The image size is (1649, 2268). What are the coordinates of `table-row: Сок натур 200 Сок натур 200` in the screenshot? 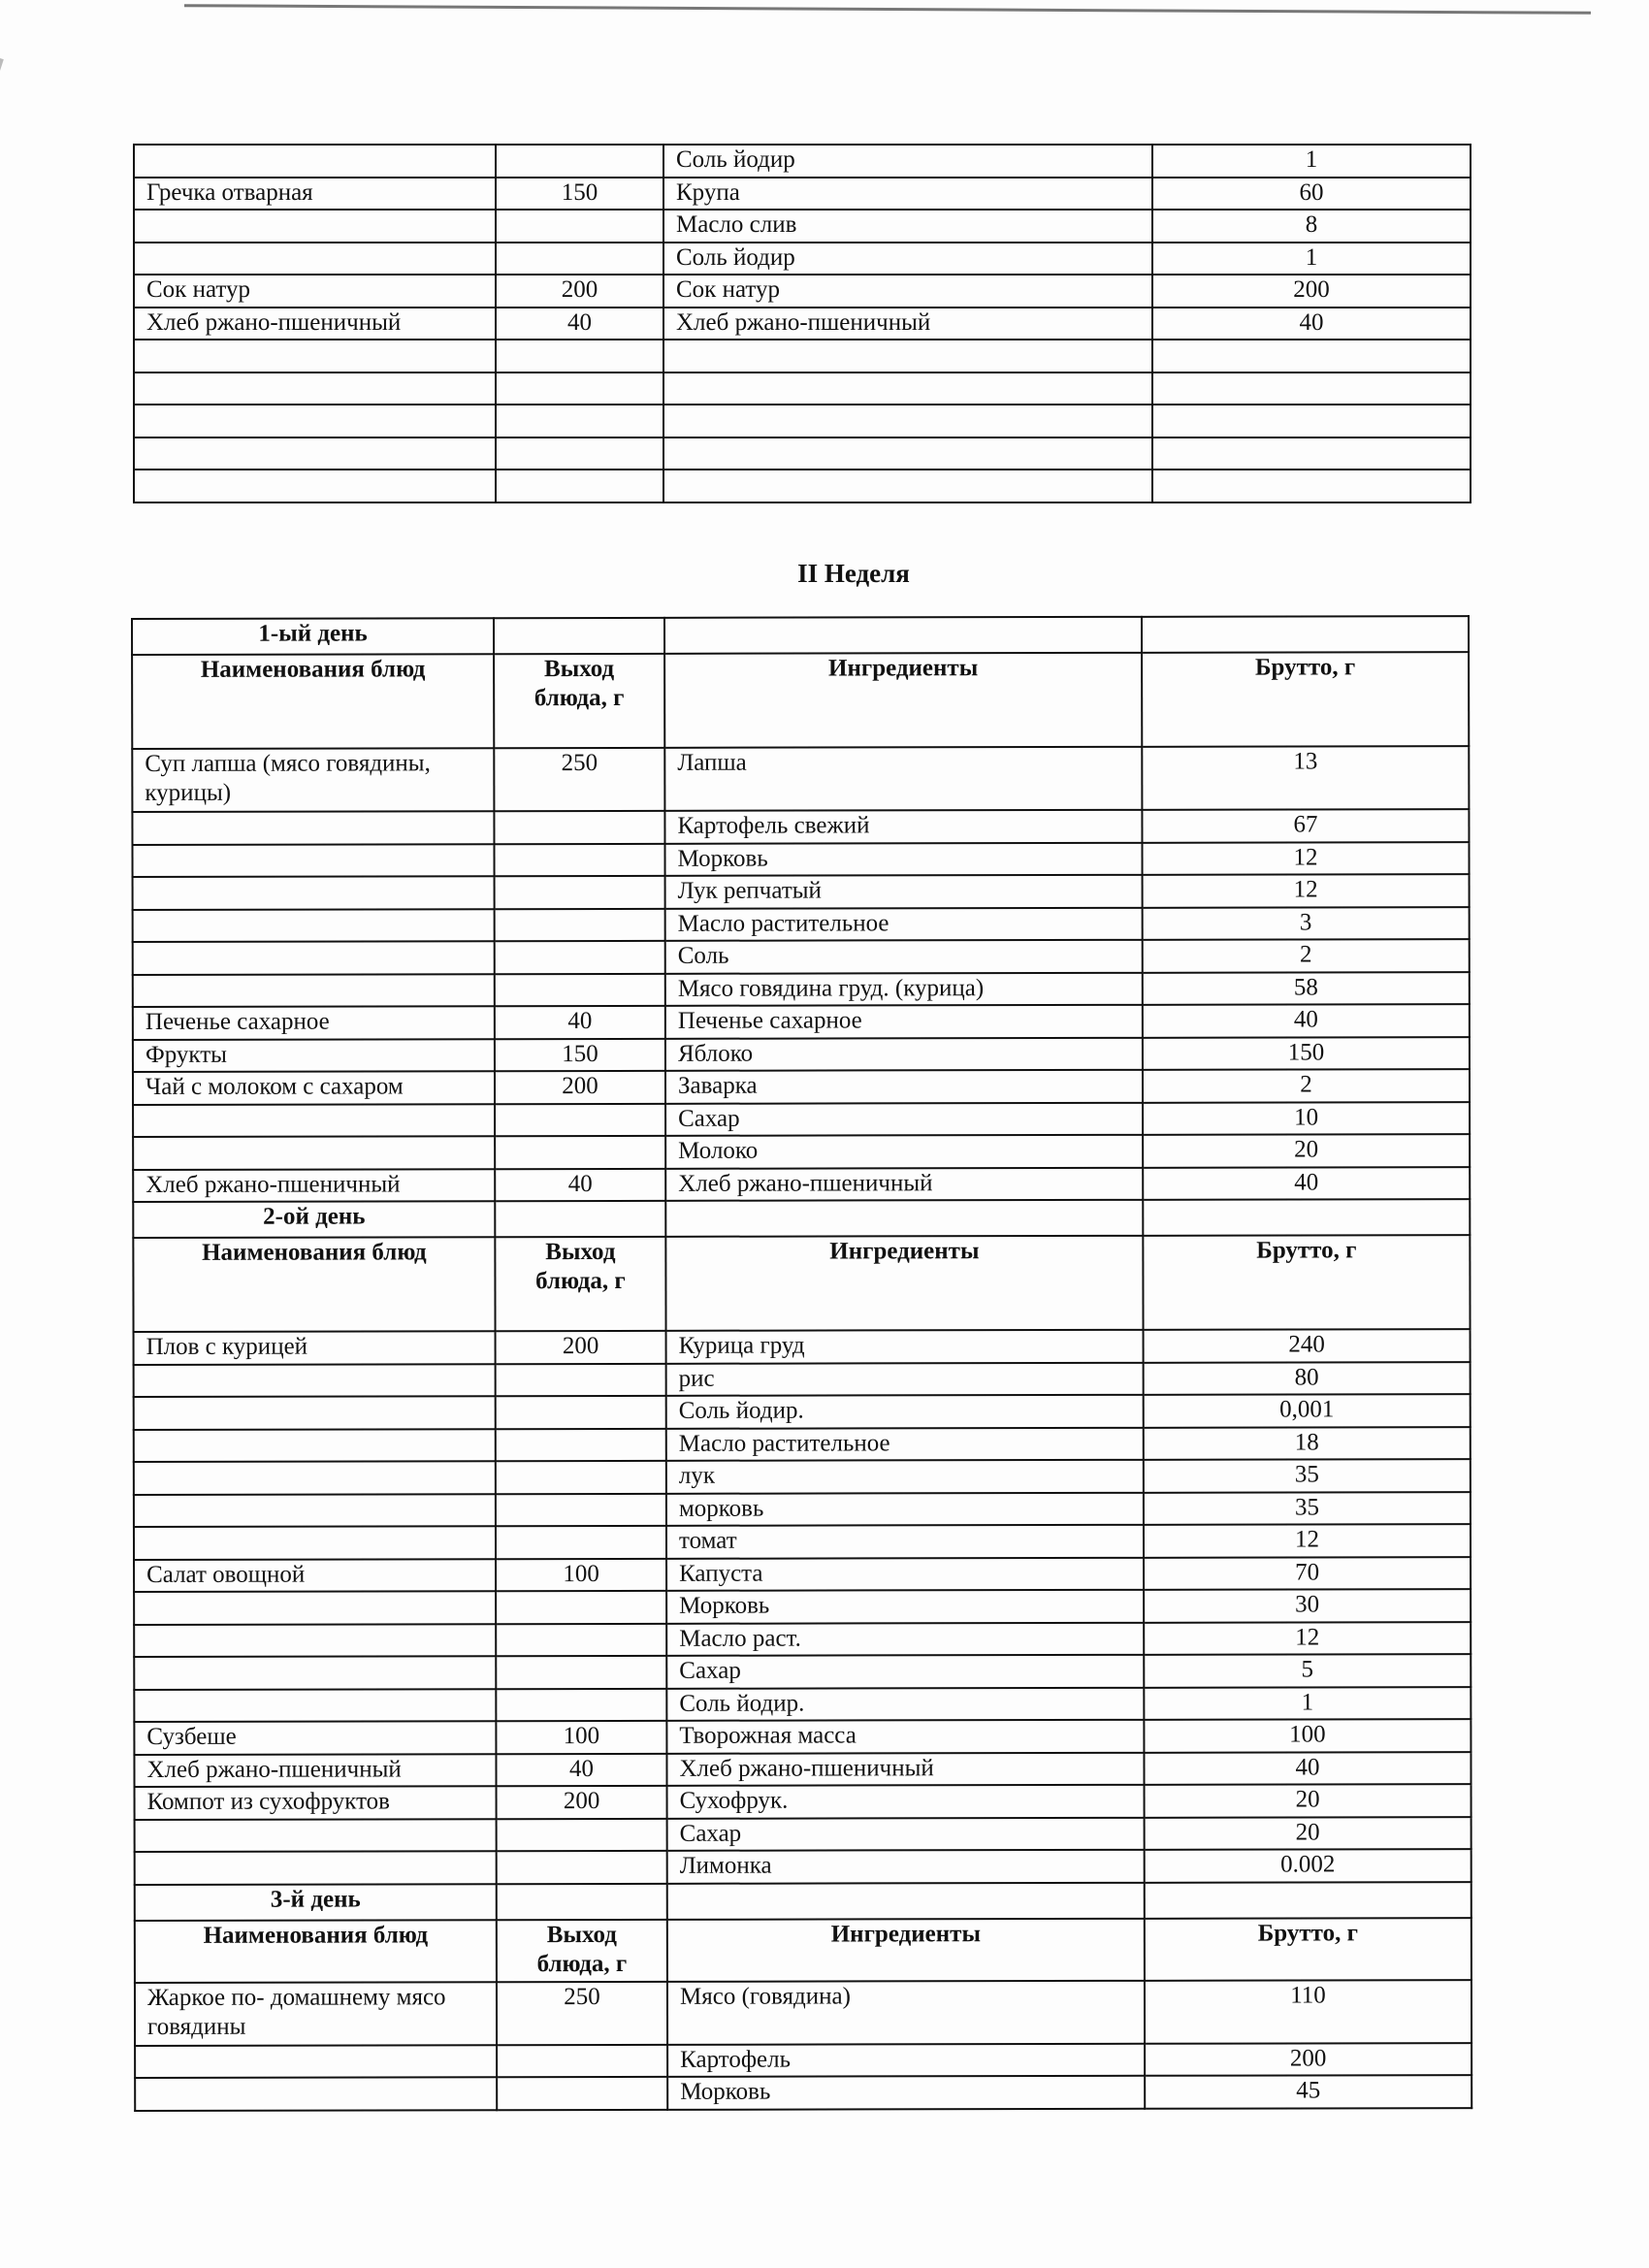 It's located at (802, 291).